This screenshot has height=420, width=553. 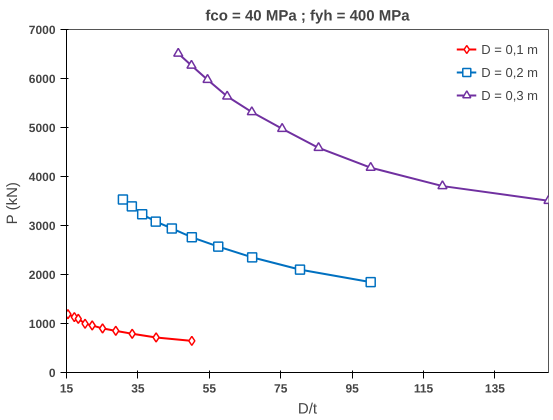 I want to click on y-tick-label: 1000, so click(x=42, y=324).